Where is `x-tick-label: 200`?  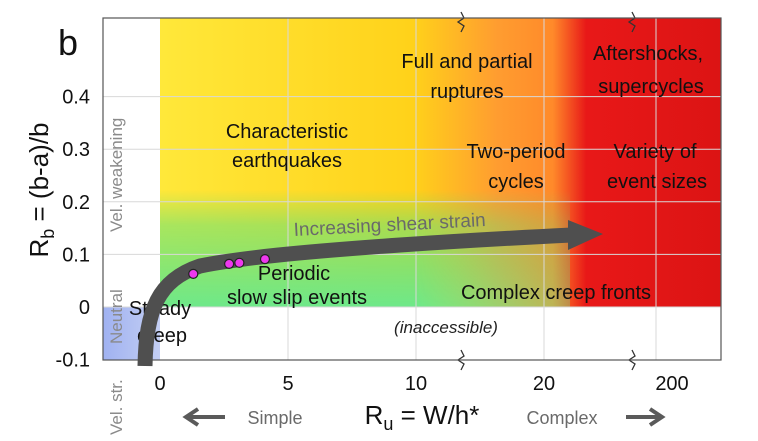
x-tick-label: 200 is located at coordinates (671, 384).